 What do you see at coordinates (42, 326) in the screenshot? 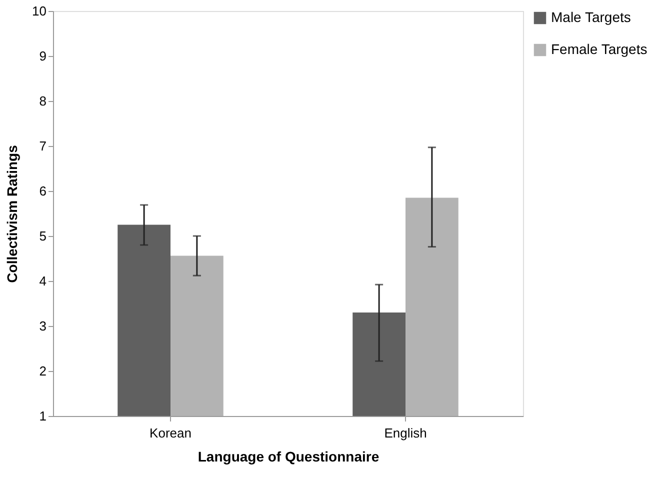
I see `y-tick-label: 3` at bounding box center [42, 326].